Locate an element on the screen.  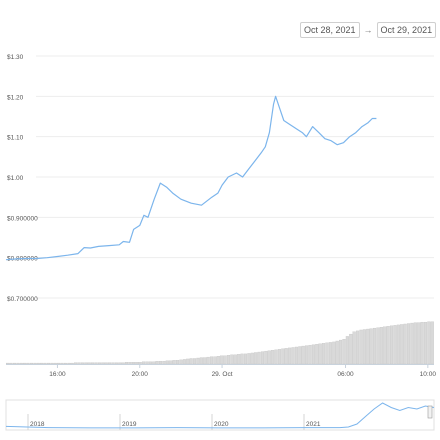
y-tick-label: $1.20 is located at coordinates (15, 97).